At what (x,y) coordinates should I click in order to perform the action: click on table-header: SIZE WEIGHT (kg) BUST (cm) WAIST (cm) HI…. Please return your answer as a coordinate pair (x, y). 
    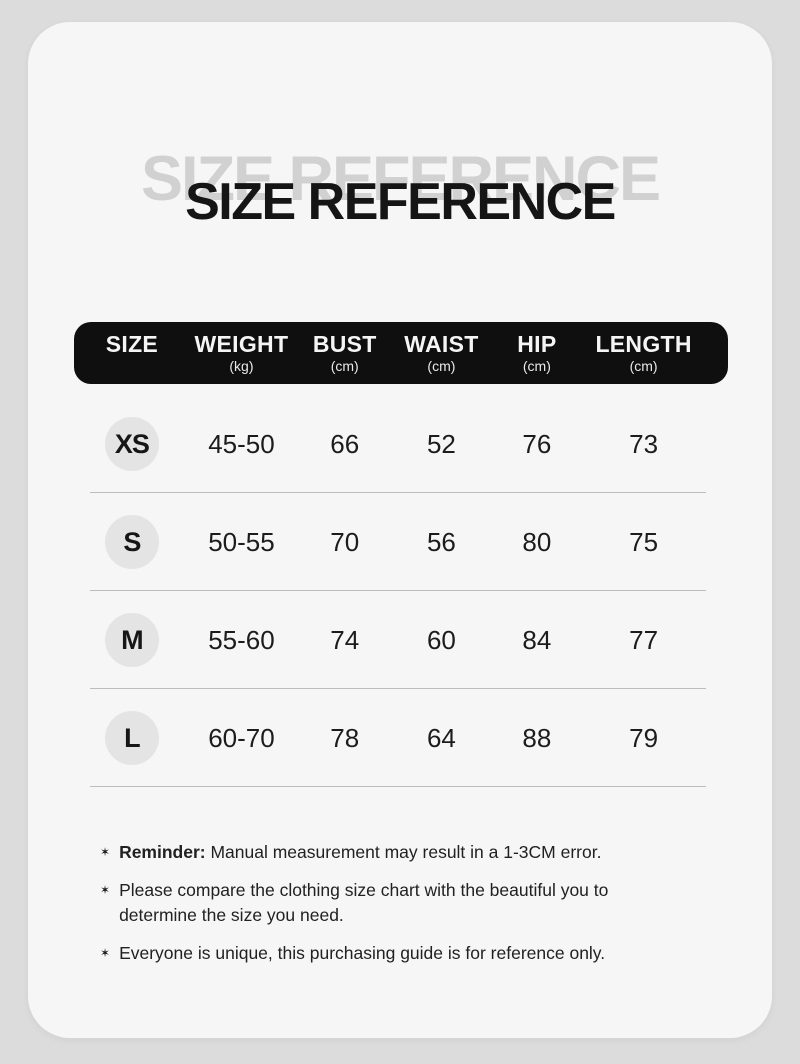
    Looking at the image, I should click on (401, 353).